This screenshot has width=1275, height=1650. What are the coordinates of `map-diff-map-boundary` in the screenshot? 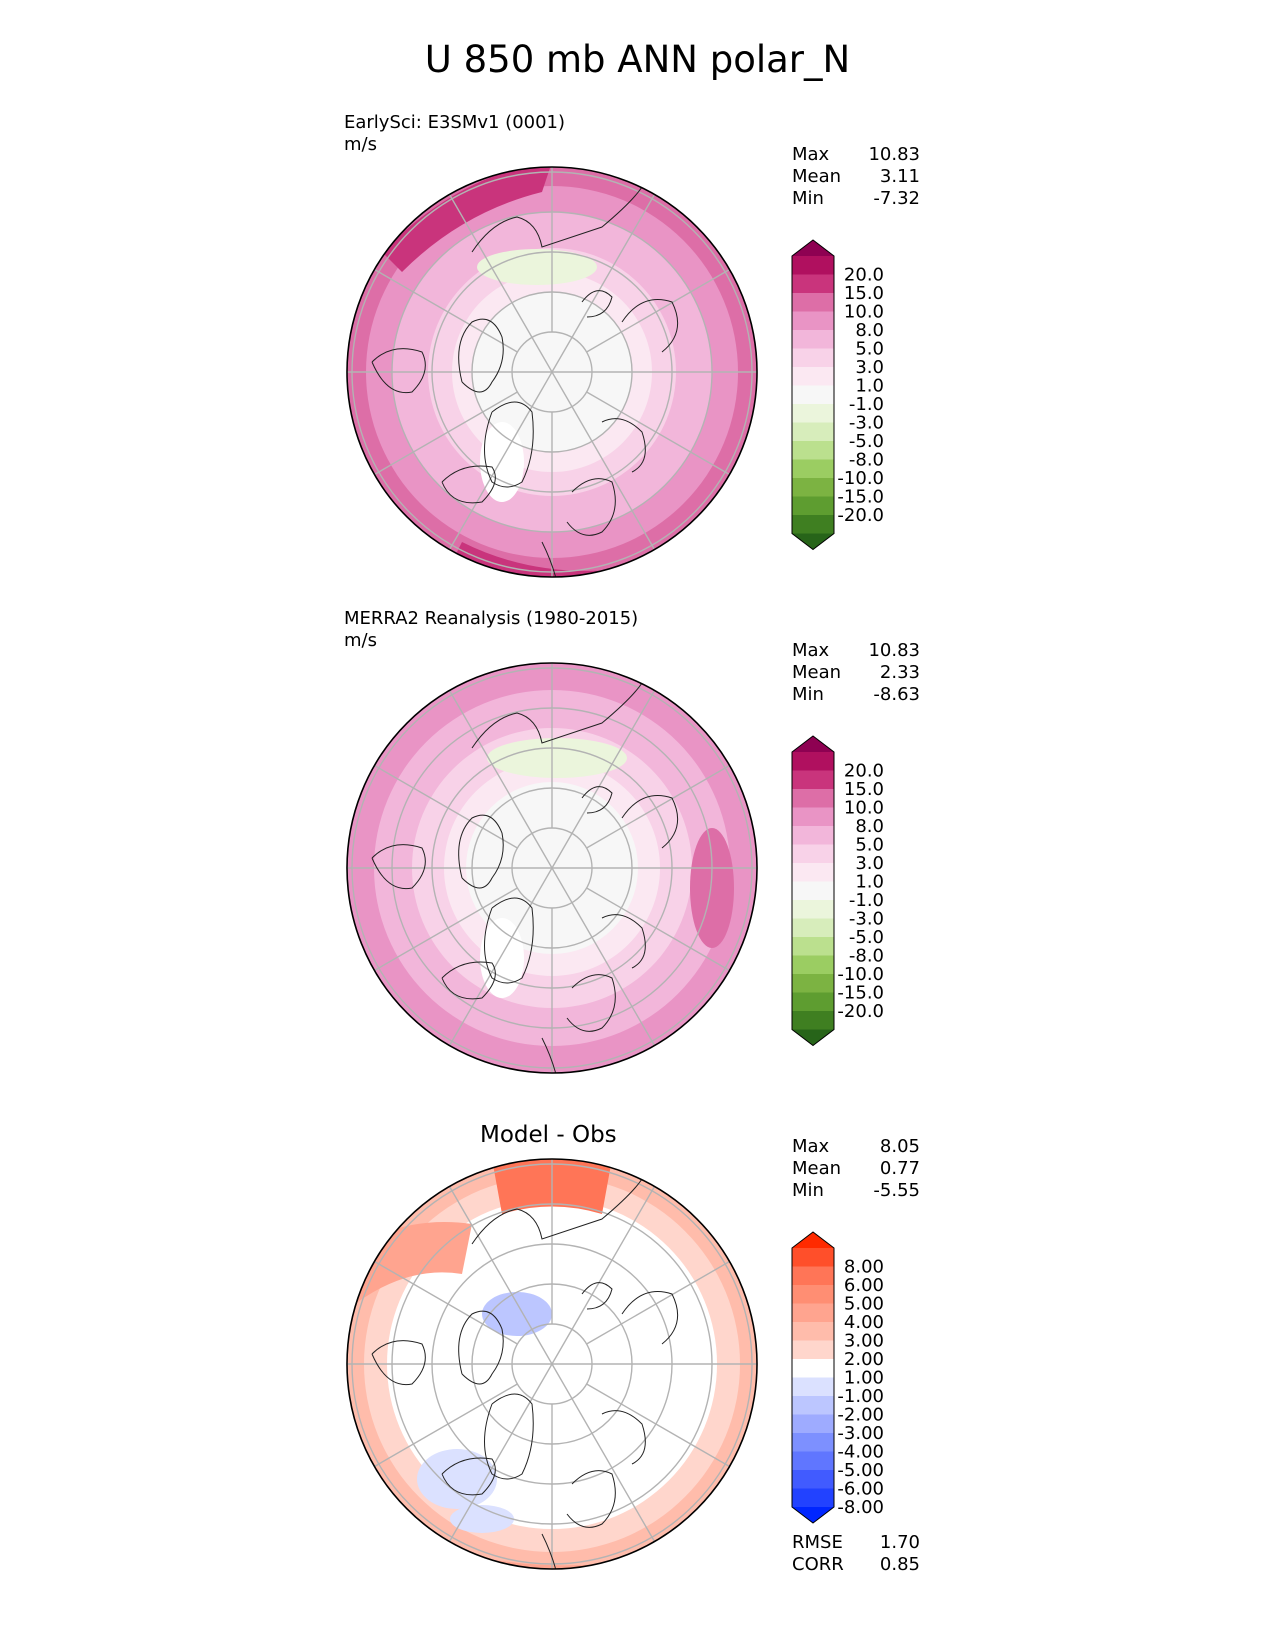 It's located at (552, 1364).